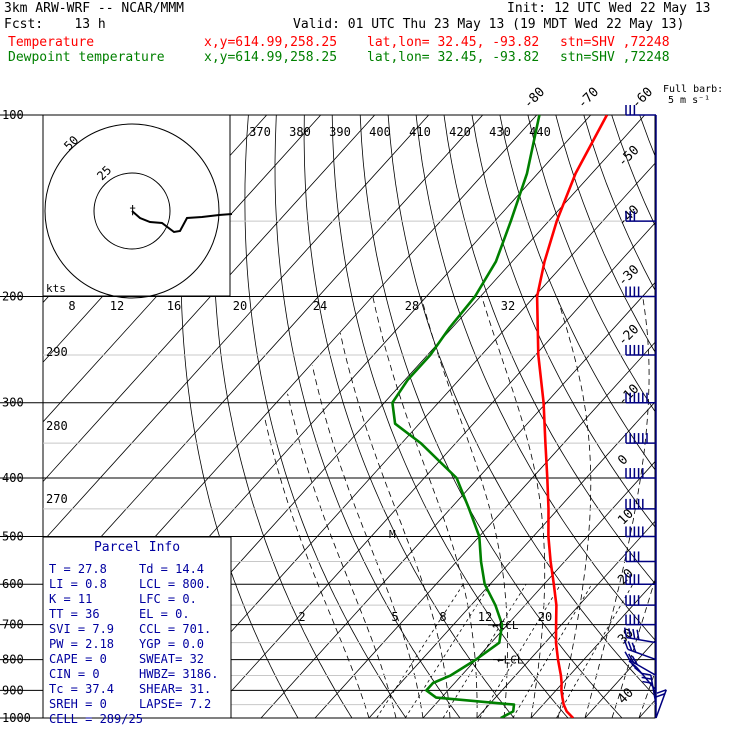 The width and height of the screenshot is (740, 740). What do you see at coordinates (13, 403) in the screenshot?
I see `pressure-label: 300` at bounding box center [13, 403].